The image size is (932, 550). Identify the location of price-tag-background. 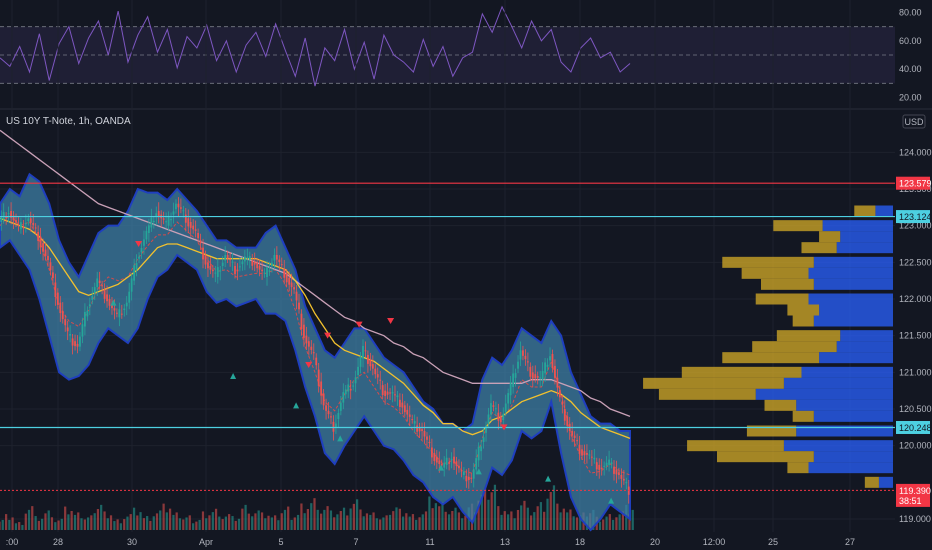
(913, 490).